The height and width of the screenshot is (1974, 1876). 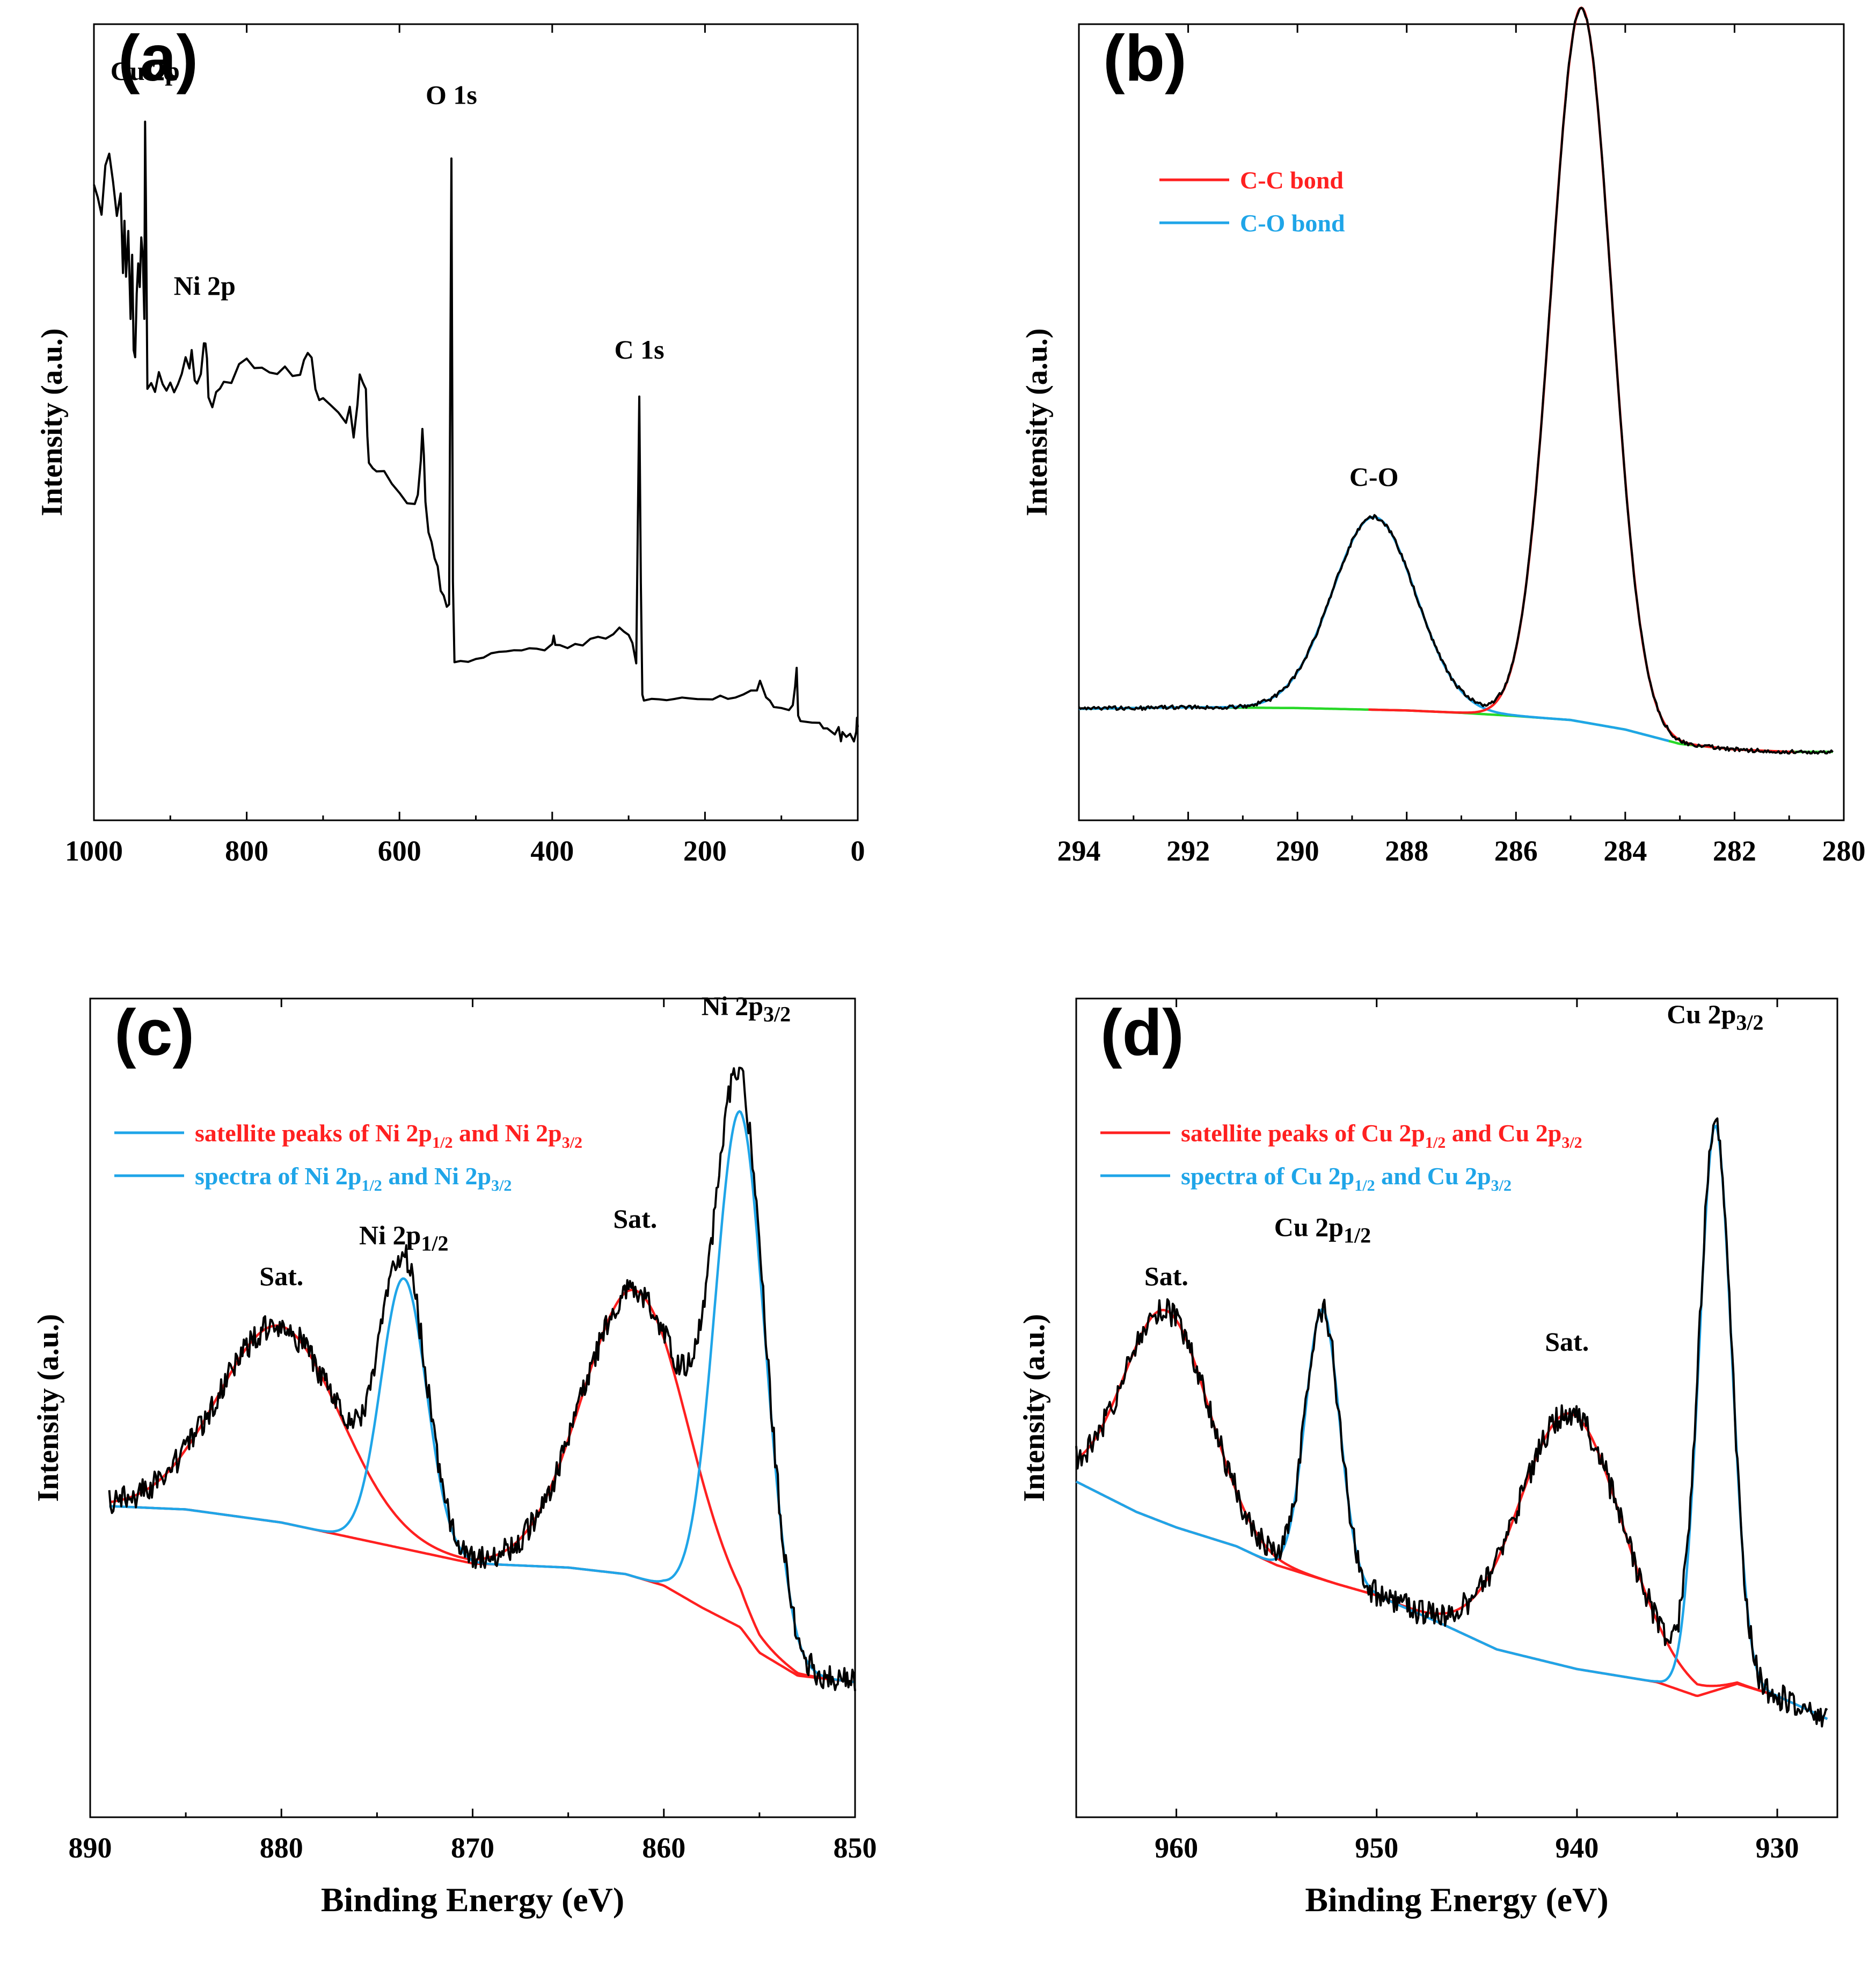 I want to click on x-tick-label: 880, so click(x=281, y=1848).